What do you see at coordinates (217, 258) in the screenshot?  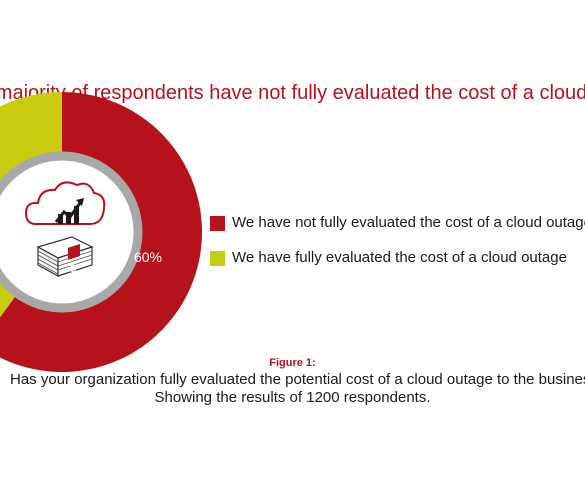 I see `legend-swatch-yellow` at bounding box center [217, 258].